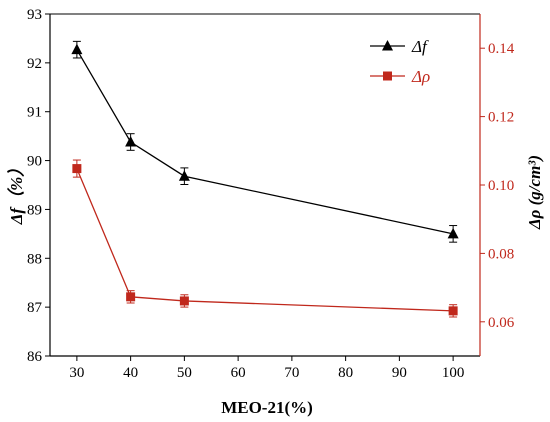  I want to click on x-tick-label: 50, so click(184, 373).